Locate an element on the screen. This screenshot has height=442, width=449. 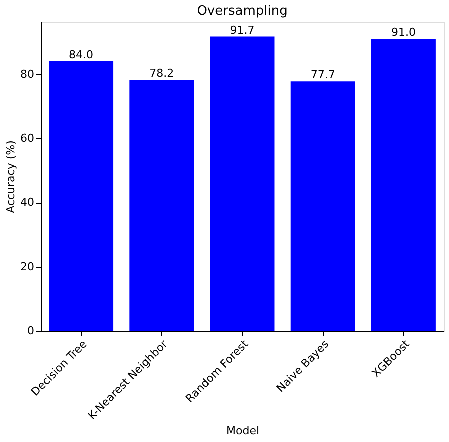
y-axis-title: Accuracy (%) is located at coordinates (11, 177).